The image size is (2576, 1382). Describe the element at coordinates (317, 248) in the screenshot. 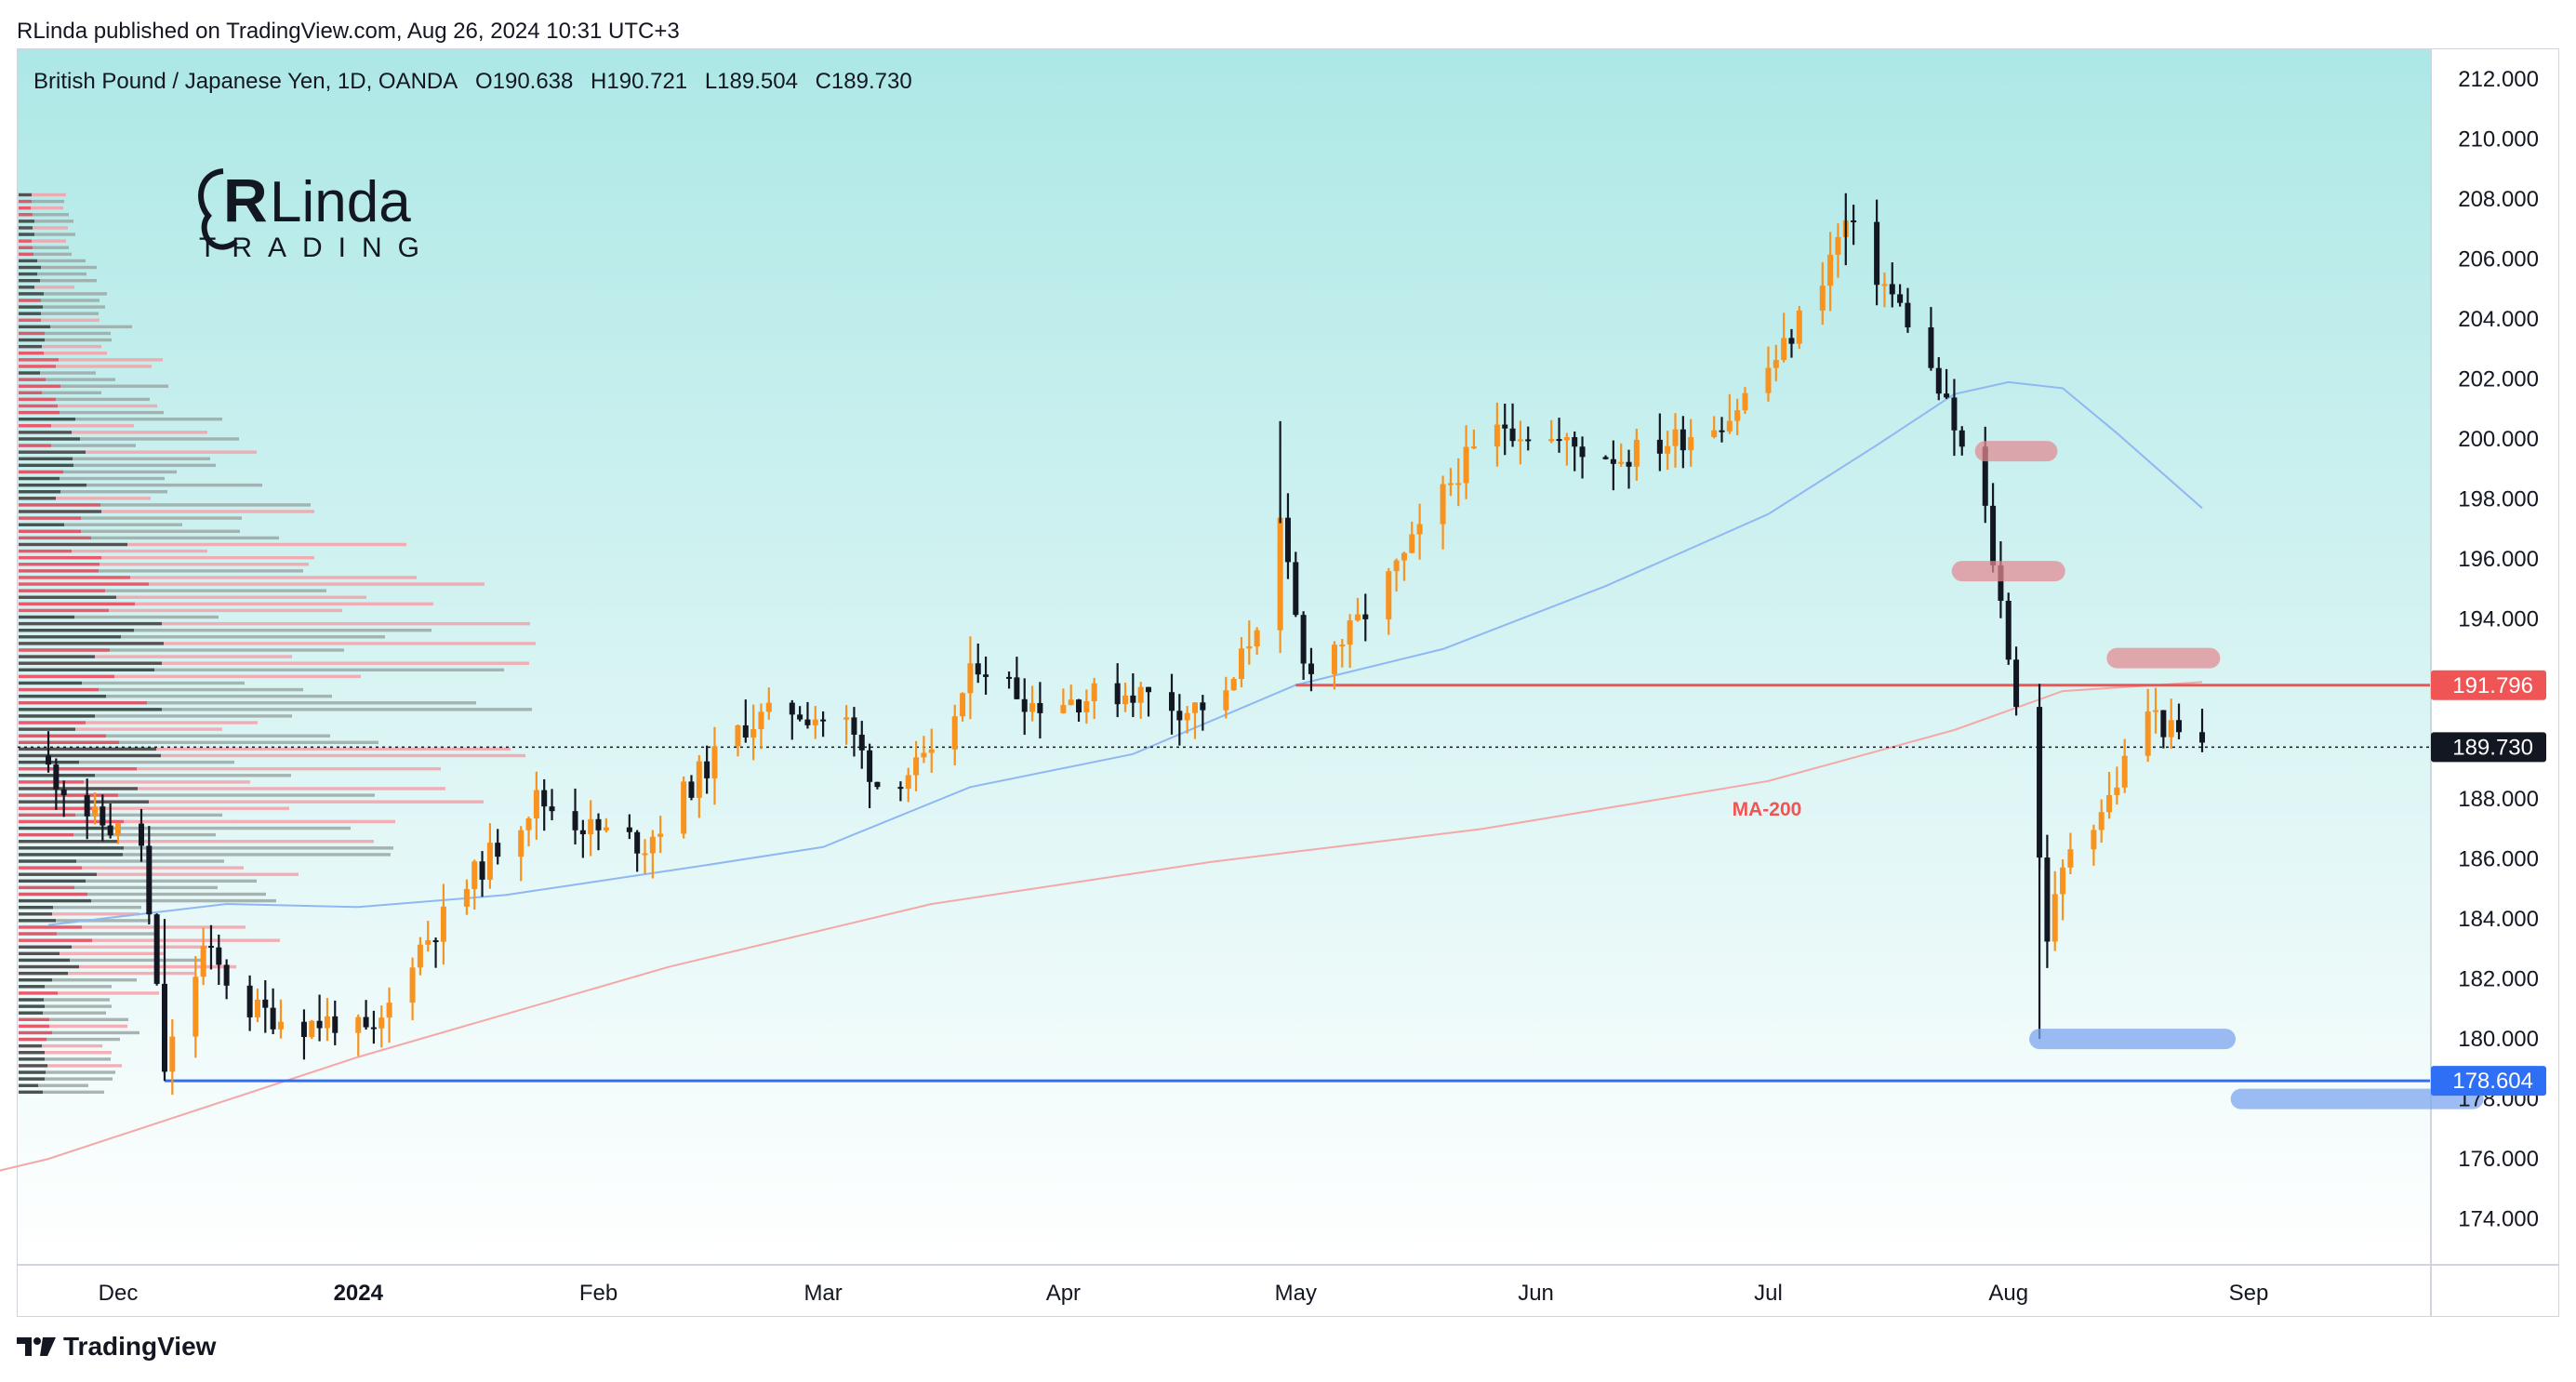

I see `svg-text: TRADING` at that location.